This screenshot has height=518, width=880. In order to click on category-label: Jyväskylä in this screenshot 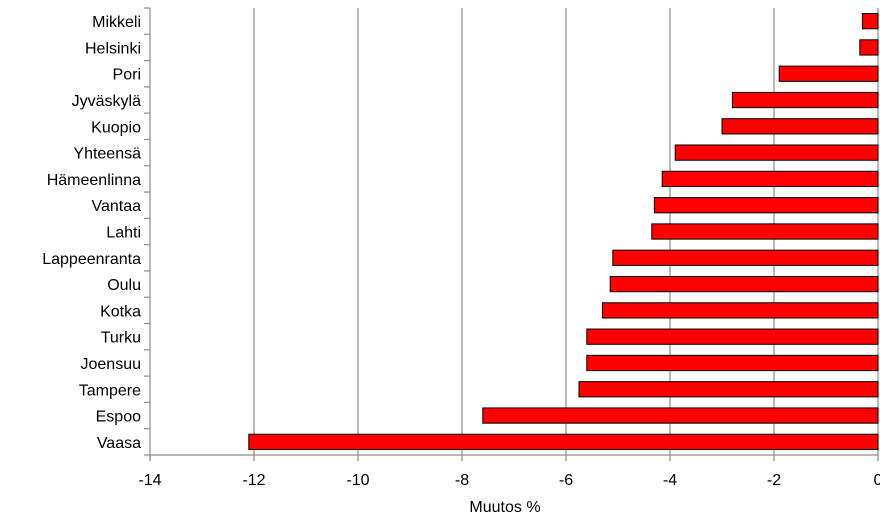, I will do `click(106, 101)`.